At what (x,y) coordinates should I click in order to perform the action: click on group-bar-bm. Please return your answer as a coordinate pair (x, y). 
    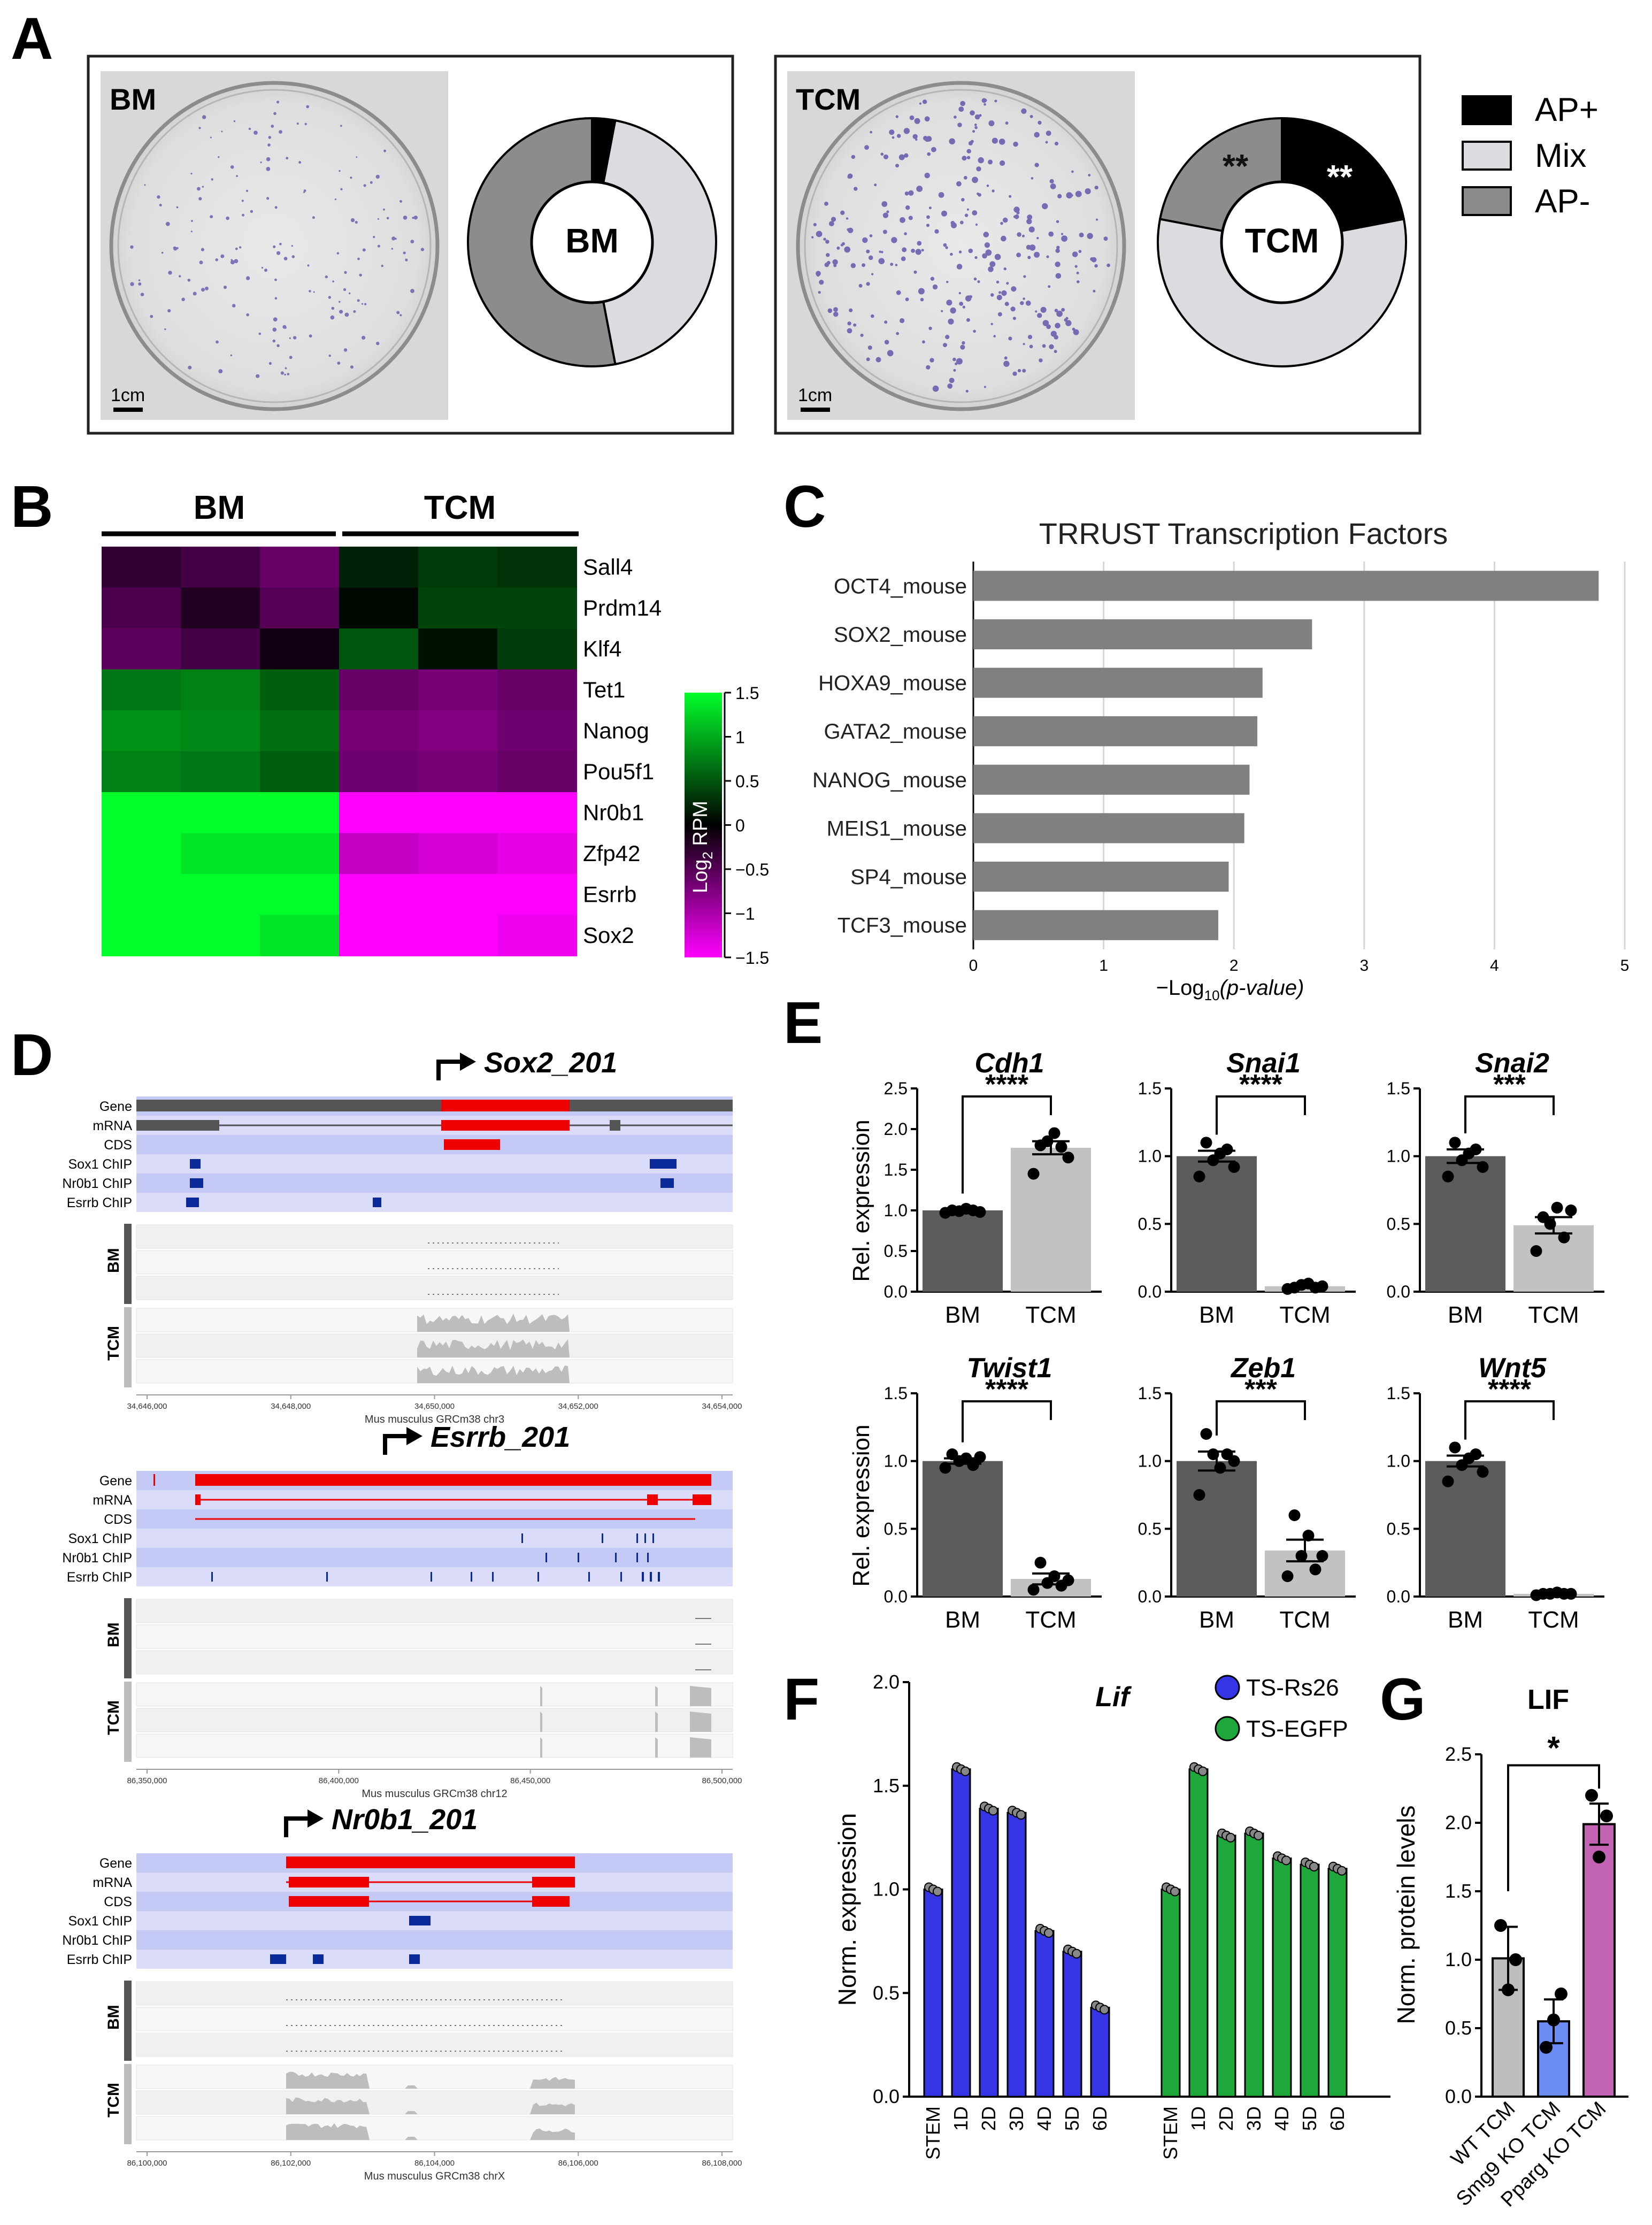
    Looking at the image, I should click on (128, 2021).